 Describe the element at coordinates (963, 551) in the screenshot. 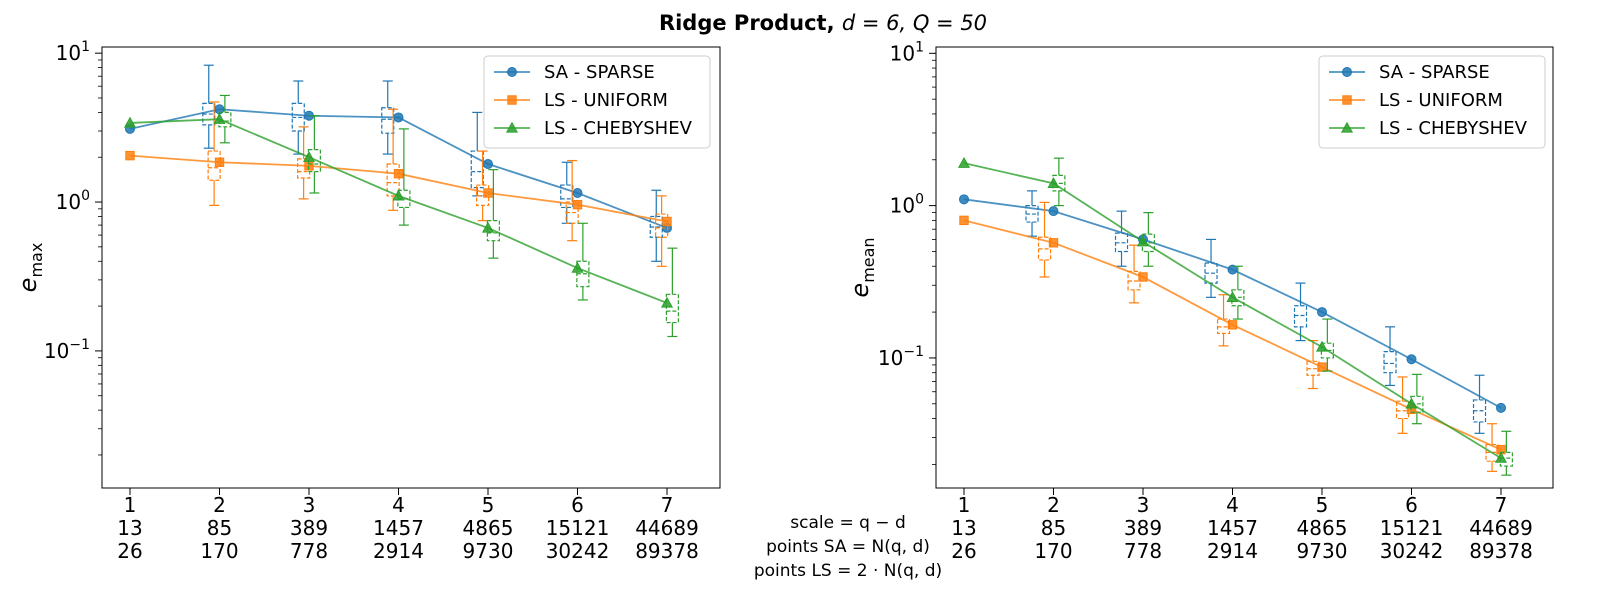

I see `x-tick-label: 26` at that location.